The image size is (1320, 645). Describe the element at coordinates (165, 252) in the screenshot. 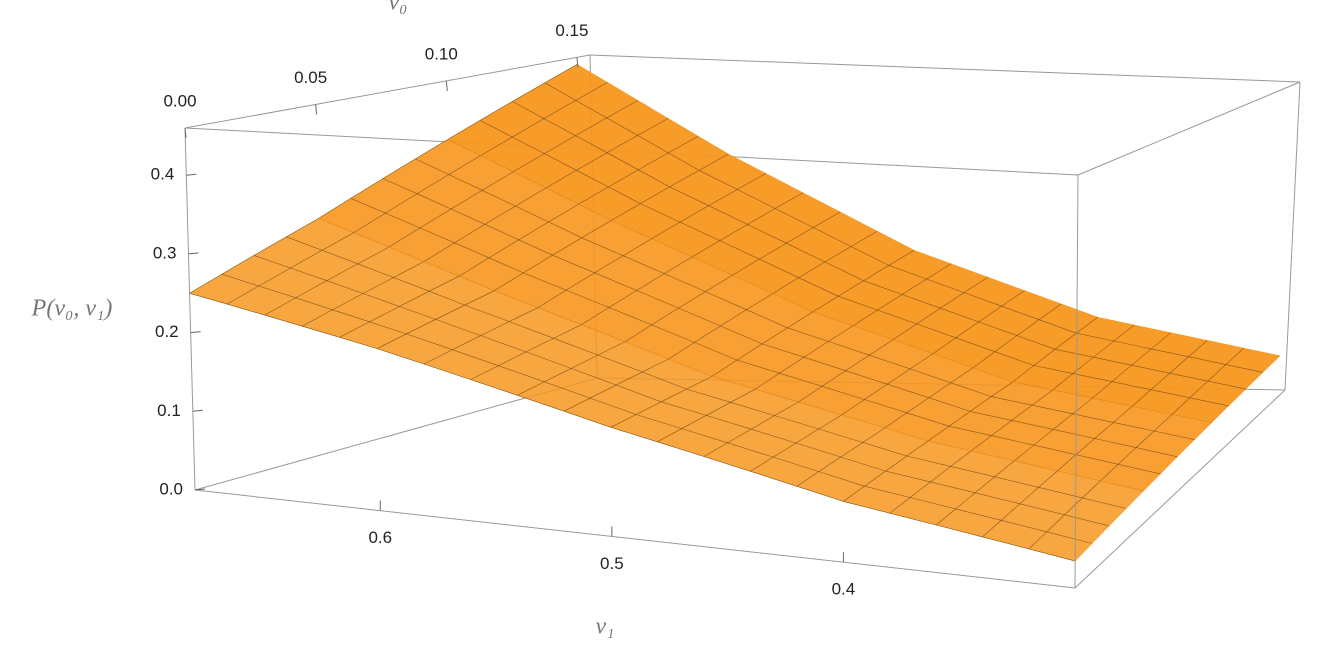

I see `z-tick-label: 0.3` at that location.